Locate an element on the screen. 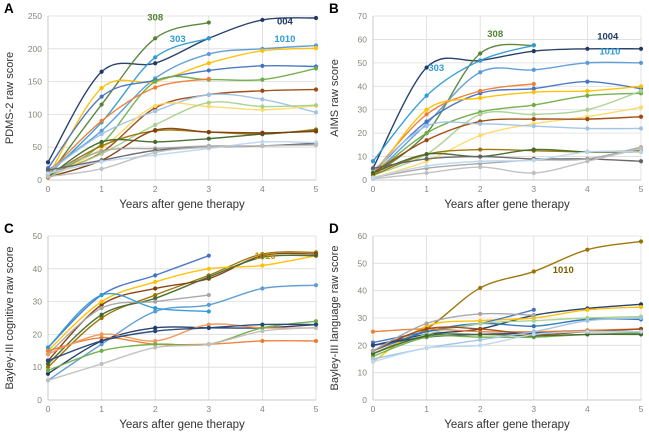 The height and width of the screenshot is (440, 649). series-marker-s1 is located at coordinates (208, 255).